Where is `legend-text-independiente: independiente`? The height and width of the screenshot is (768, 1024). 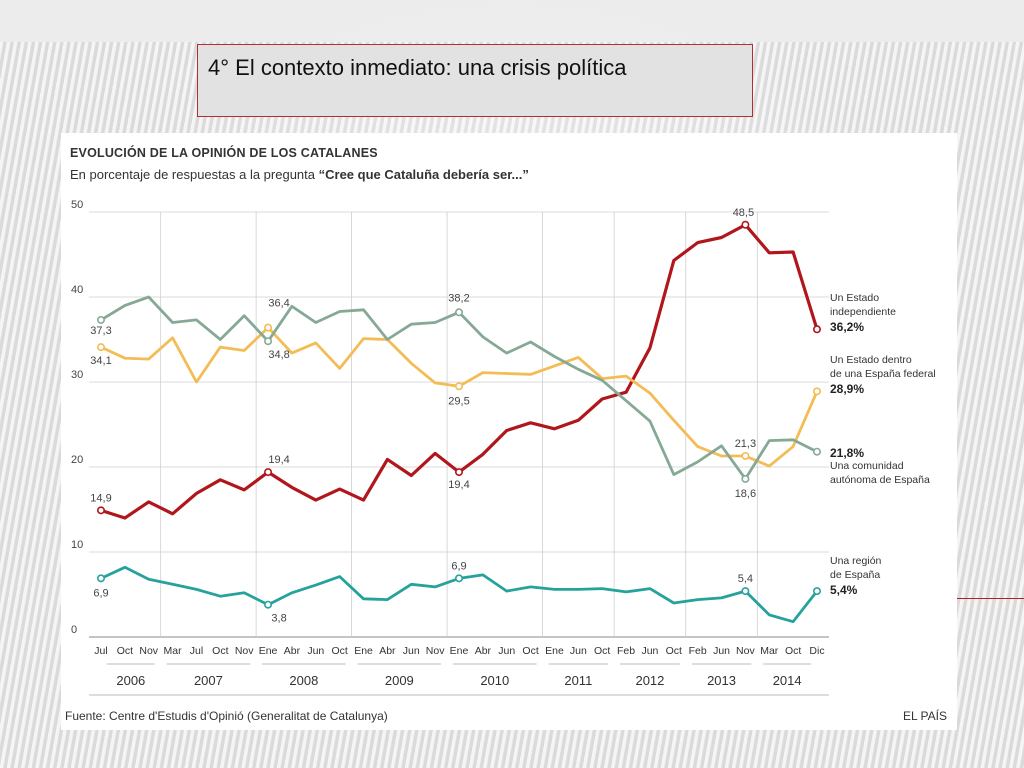
legend-text-independiente: independiente is located at coordinates (863, 312).